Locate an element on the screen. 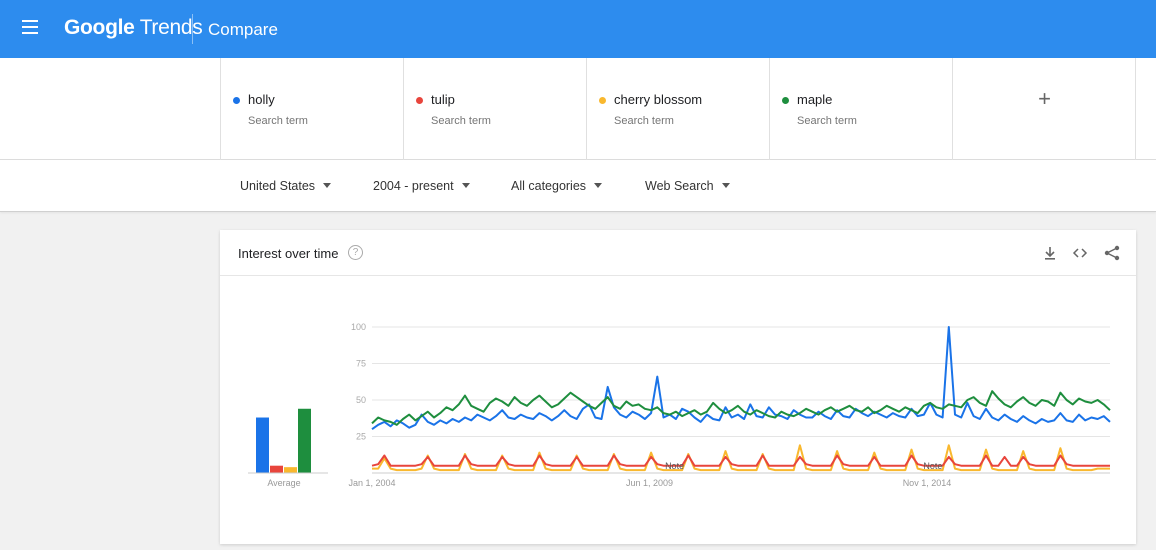  category-dropdown: All categories is located at coordinates (557, 186).